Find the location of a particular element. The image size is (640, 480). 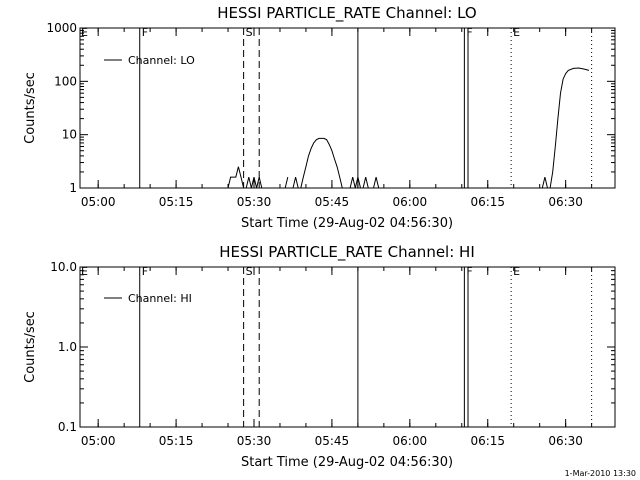

corner-label-hi: E is located at coordinates (84, 271).